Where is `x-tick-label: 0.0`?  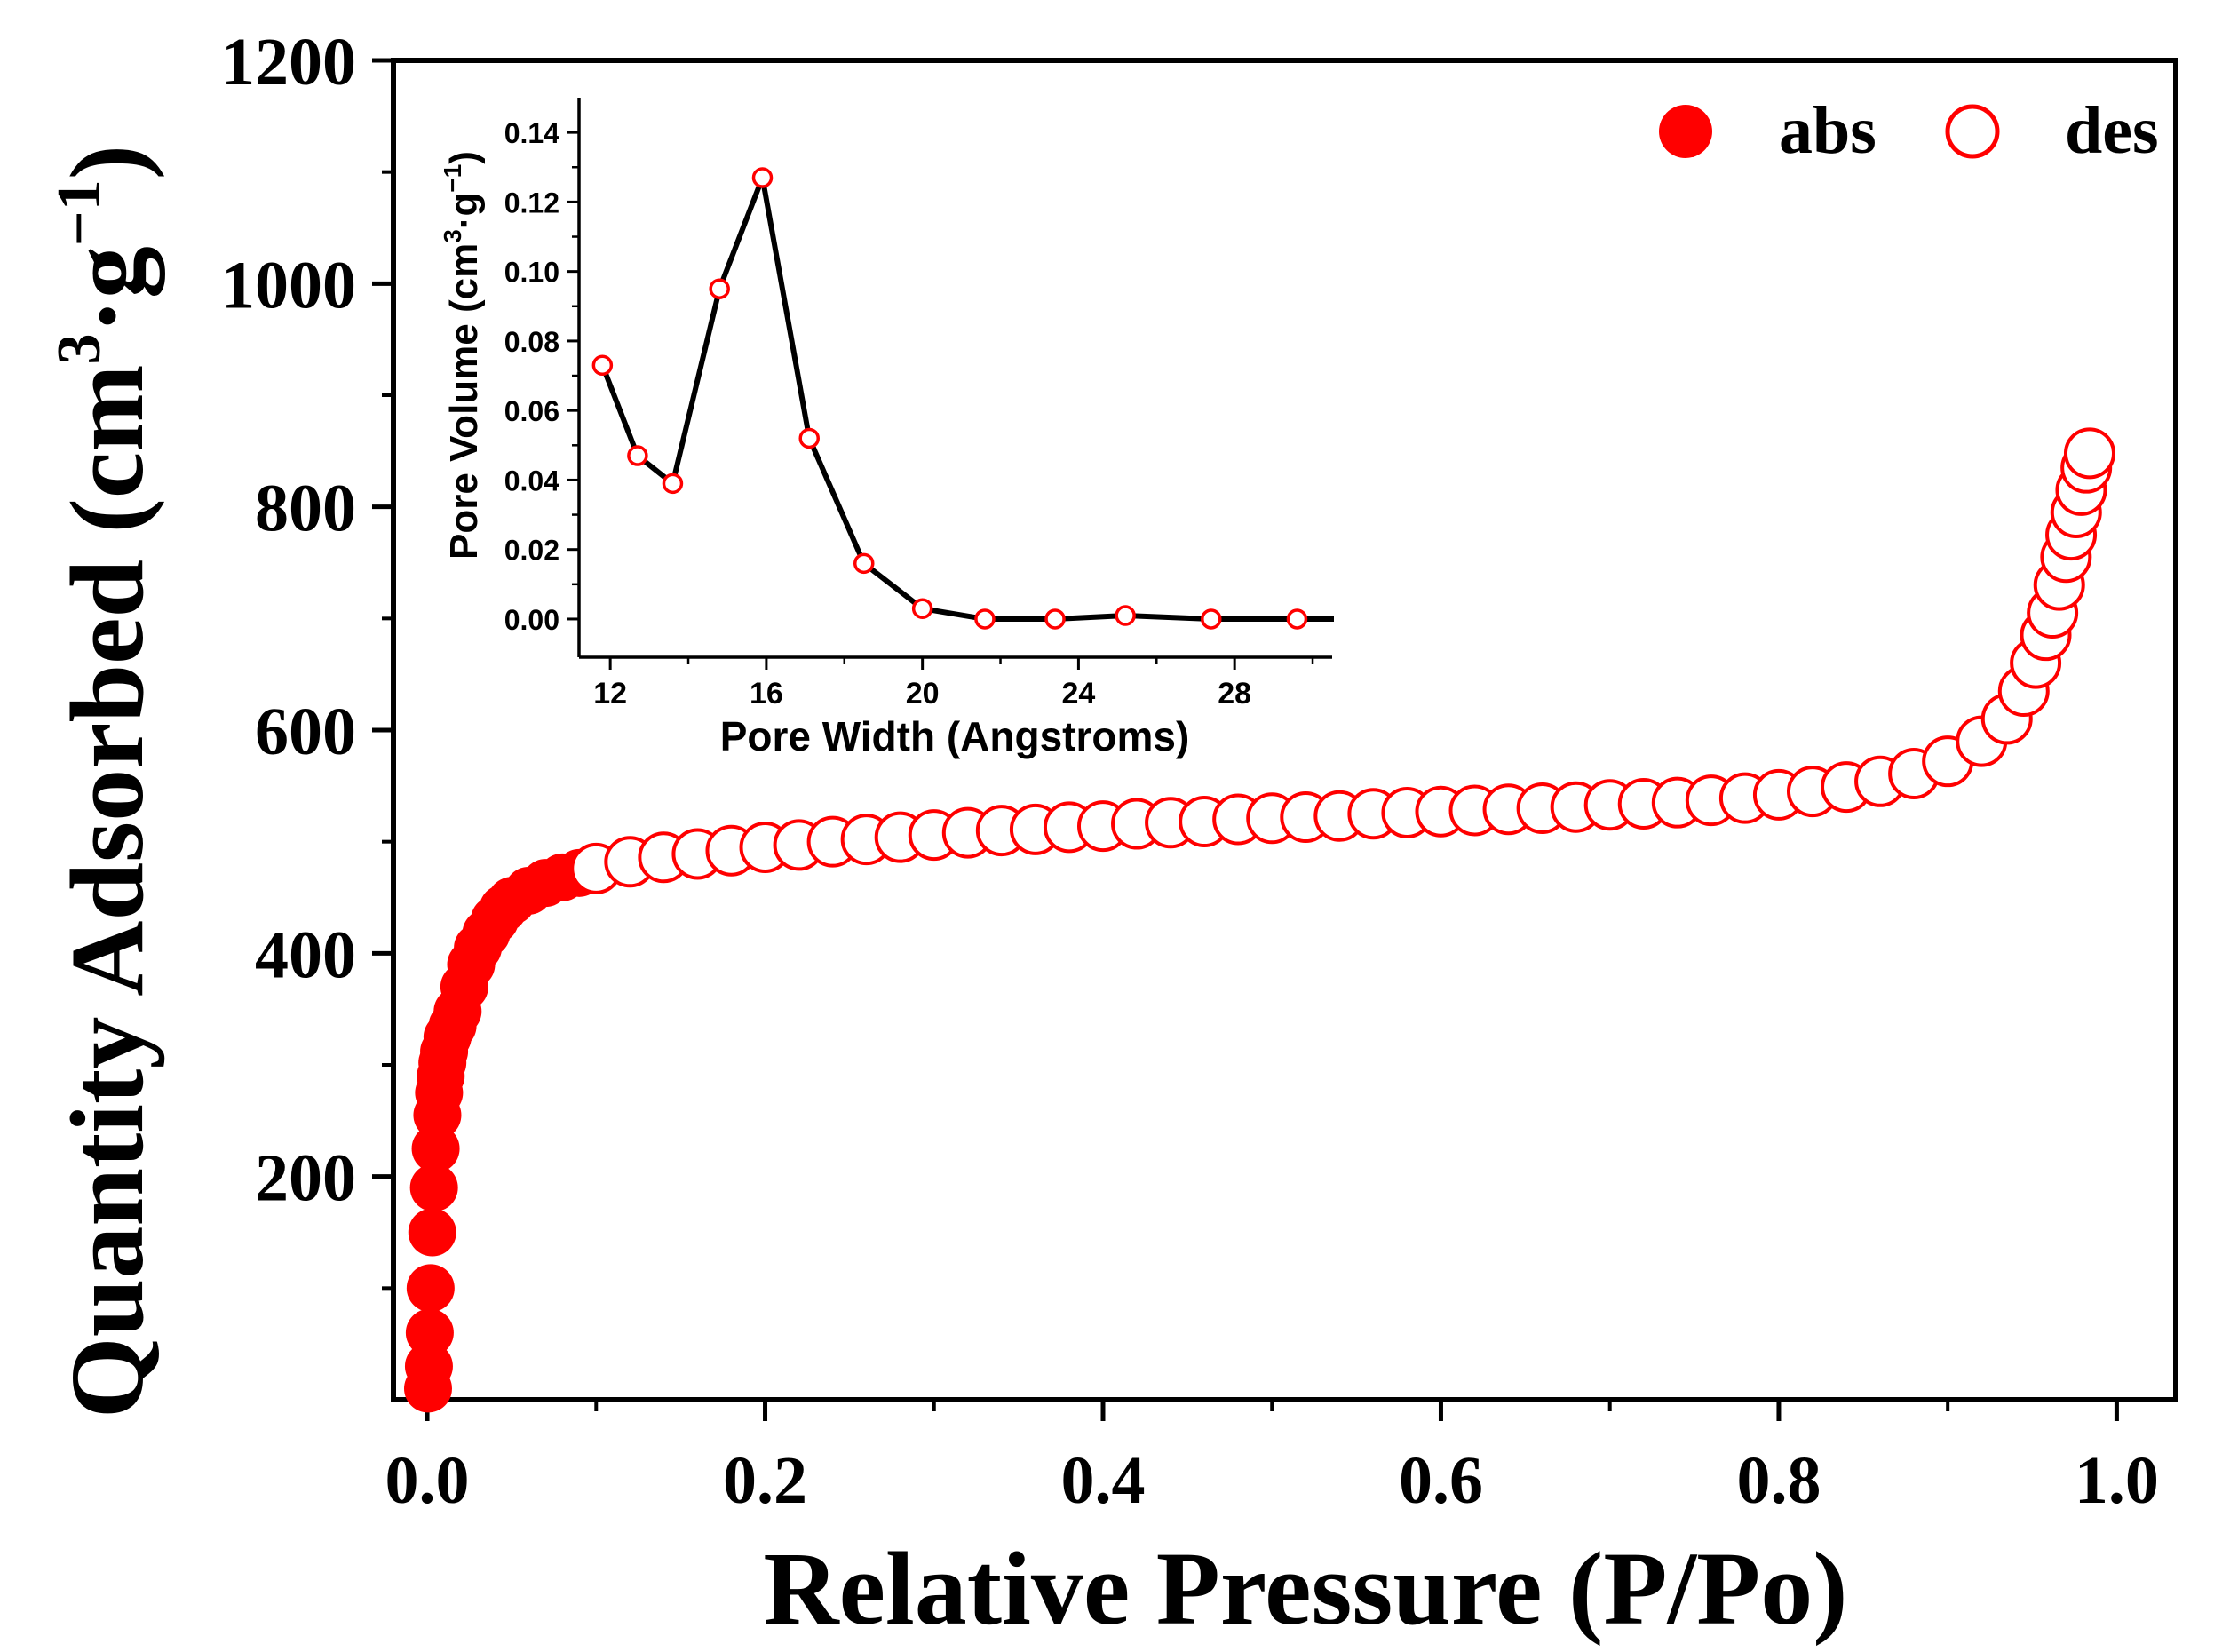
x-tick-label: 0.0 is located at coordinates (427, 1480).